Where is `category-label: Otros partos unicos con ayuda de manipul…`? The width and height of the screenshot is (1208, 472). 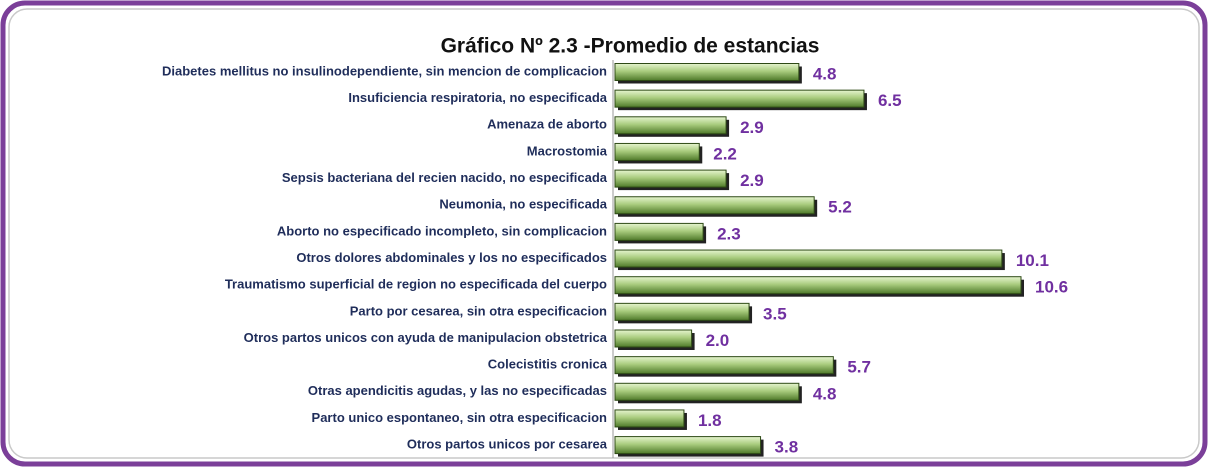
category-label: Otros partos unicos con ayuda de manipul… is located at coordinates (426, 337).